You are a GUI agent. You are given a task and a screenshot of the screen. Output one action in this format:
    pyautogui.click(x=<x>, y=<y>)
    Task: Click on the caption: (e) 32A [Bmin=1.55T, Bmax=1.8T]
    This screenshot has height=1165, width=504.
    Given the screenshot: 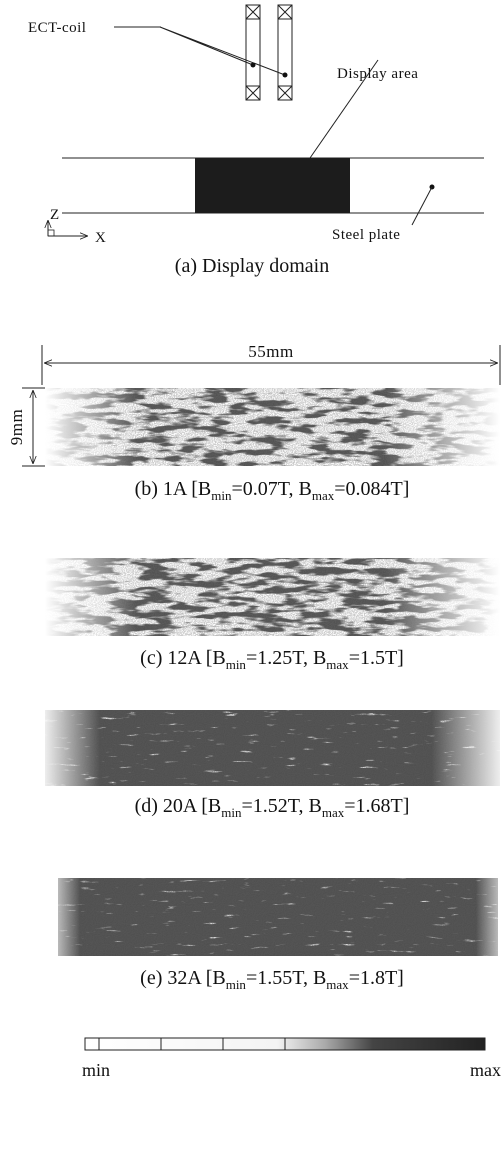 What is the action you would take?
    pyautogui.click(x=272, y=979)
    